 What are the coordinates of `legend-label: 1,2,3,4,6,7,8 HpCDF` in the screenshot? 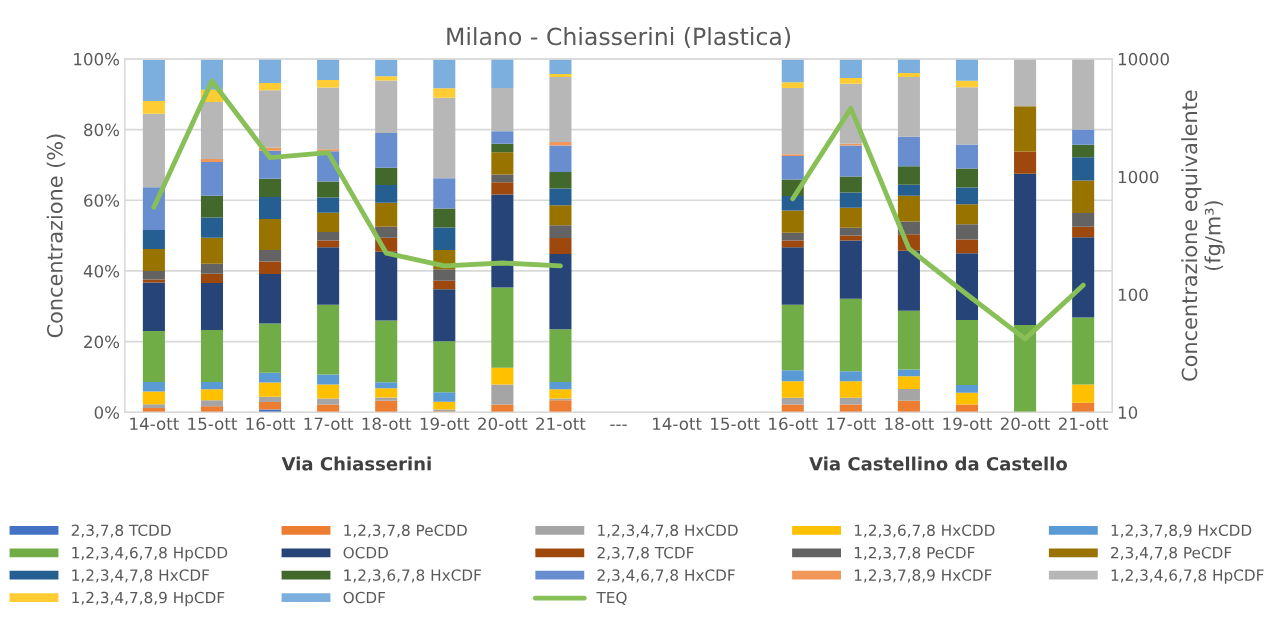 It's located at (1187, 576).